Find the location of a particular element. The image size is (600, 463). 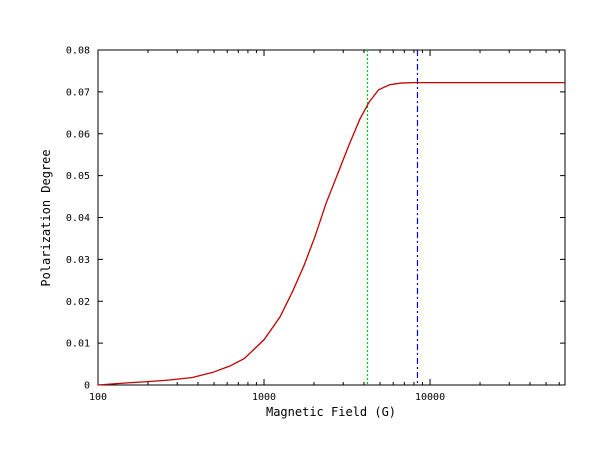

y-tick-label: 0.04 is located at coordinates (78, 218).